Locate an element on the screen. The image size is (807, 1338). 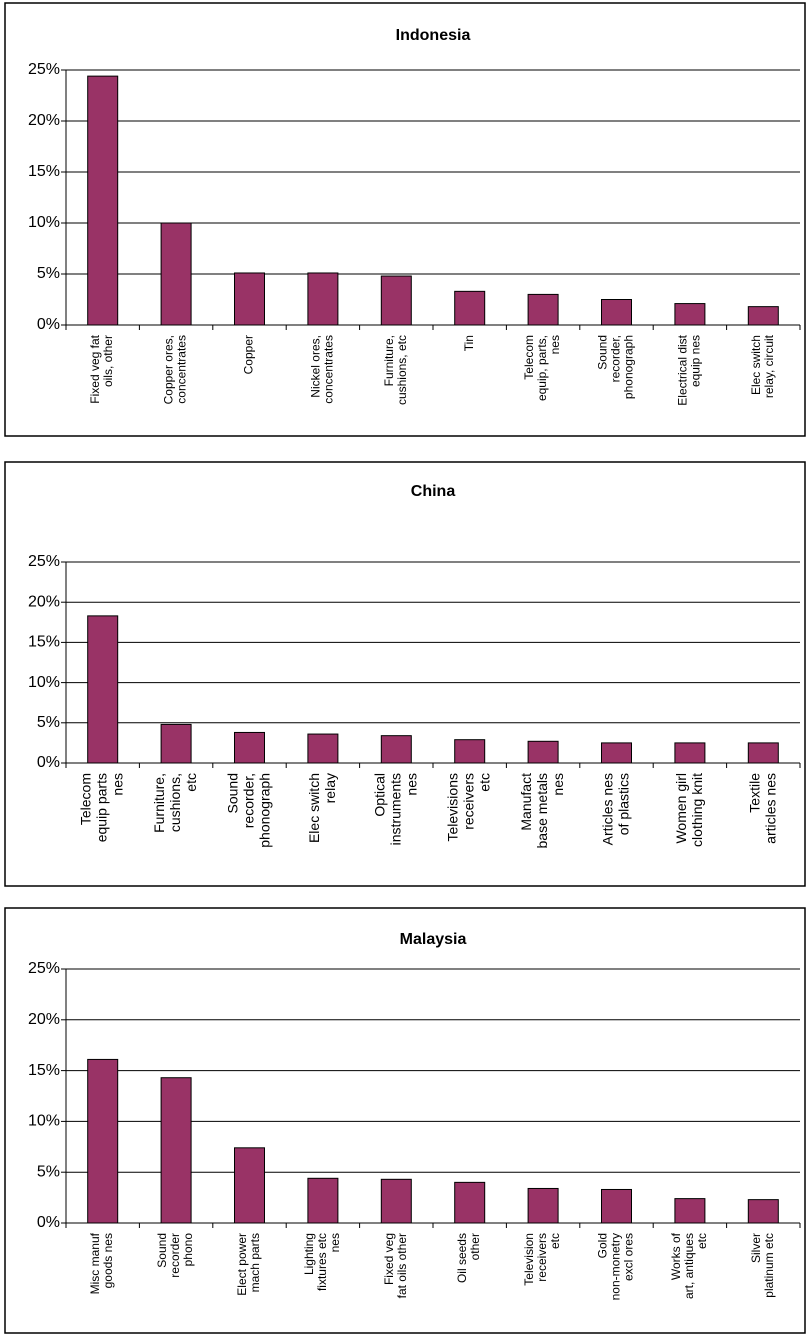
x-tick-label: Soundrecorderphono is located at coordinates (175, 1255).